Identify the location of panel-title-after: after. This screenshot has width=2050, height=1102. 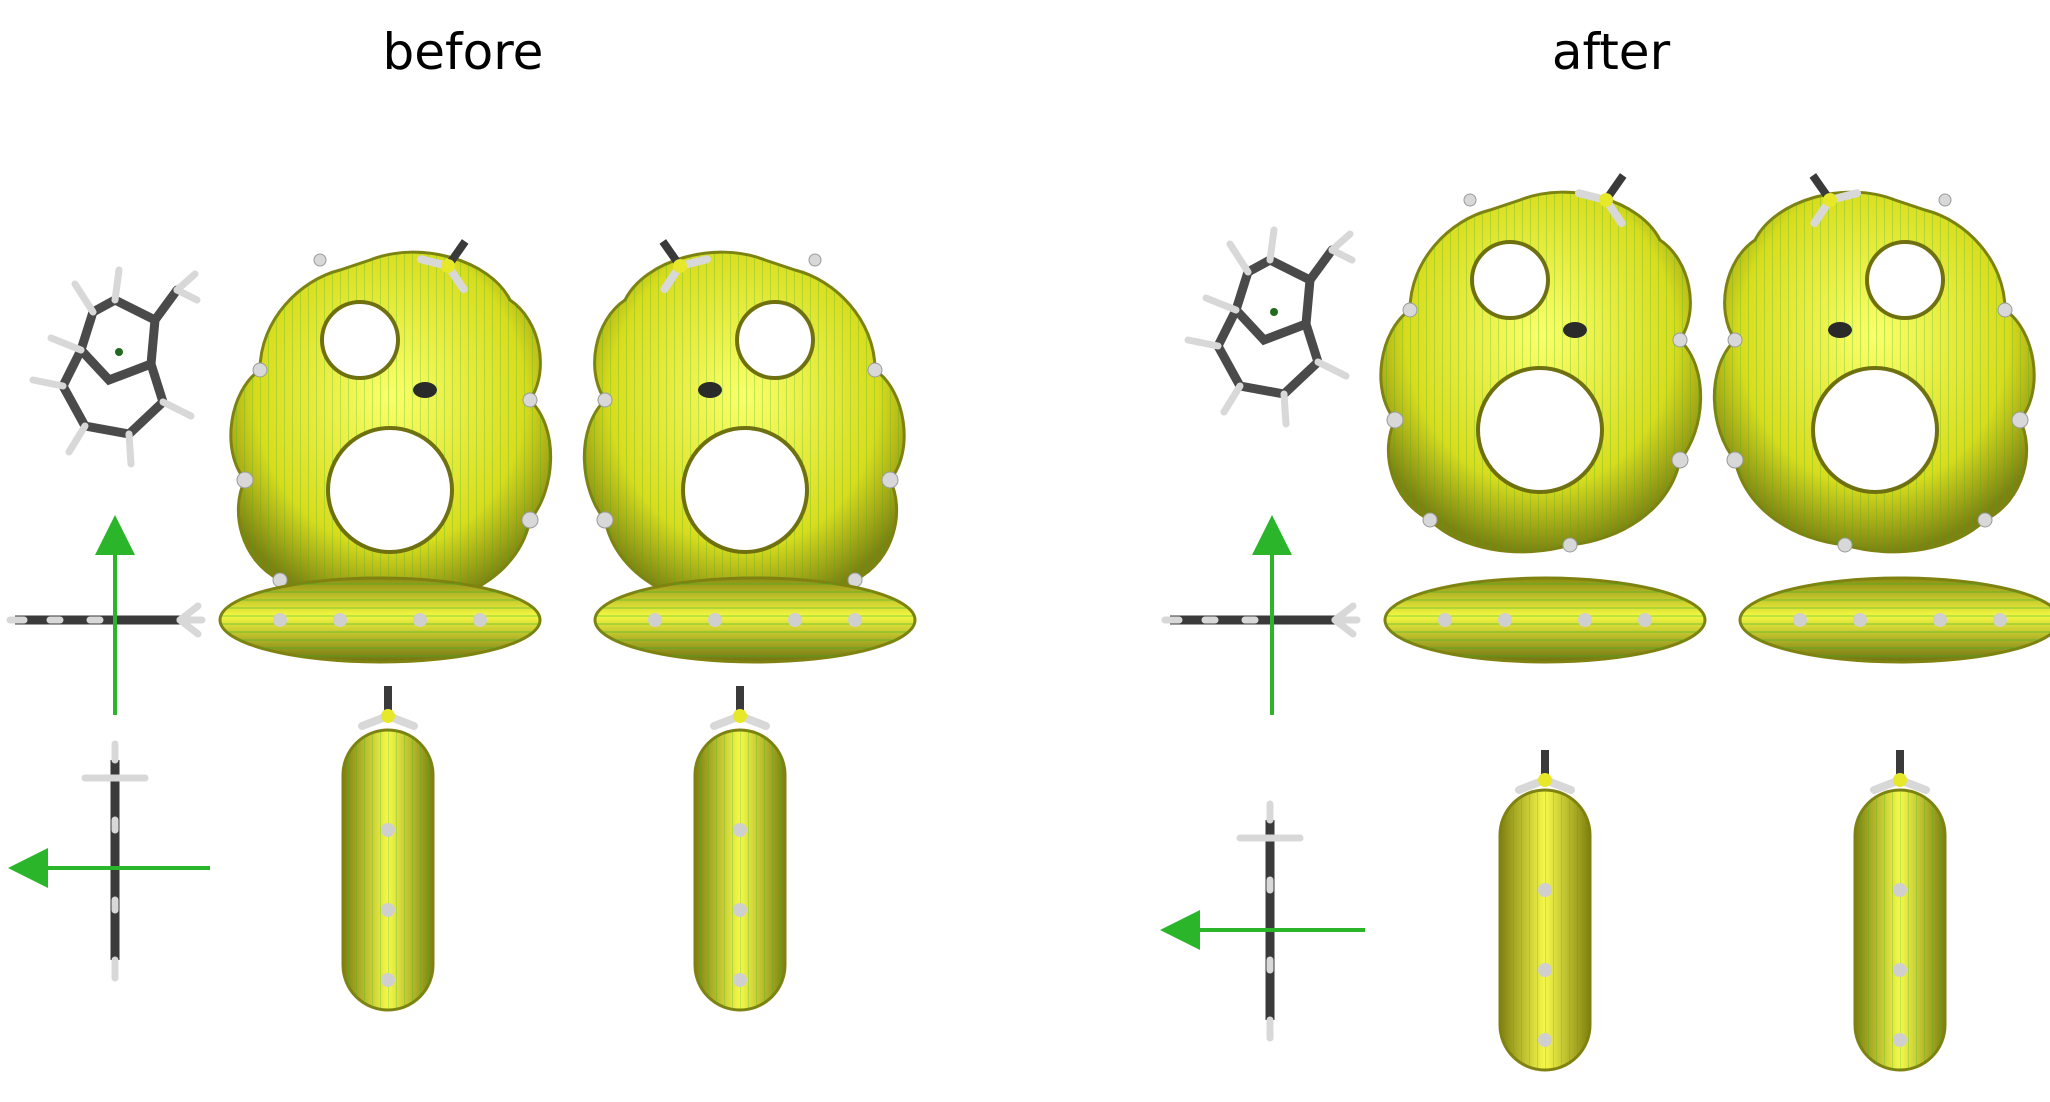
(1611, 52).